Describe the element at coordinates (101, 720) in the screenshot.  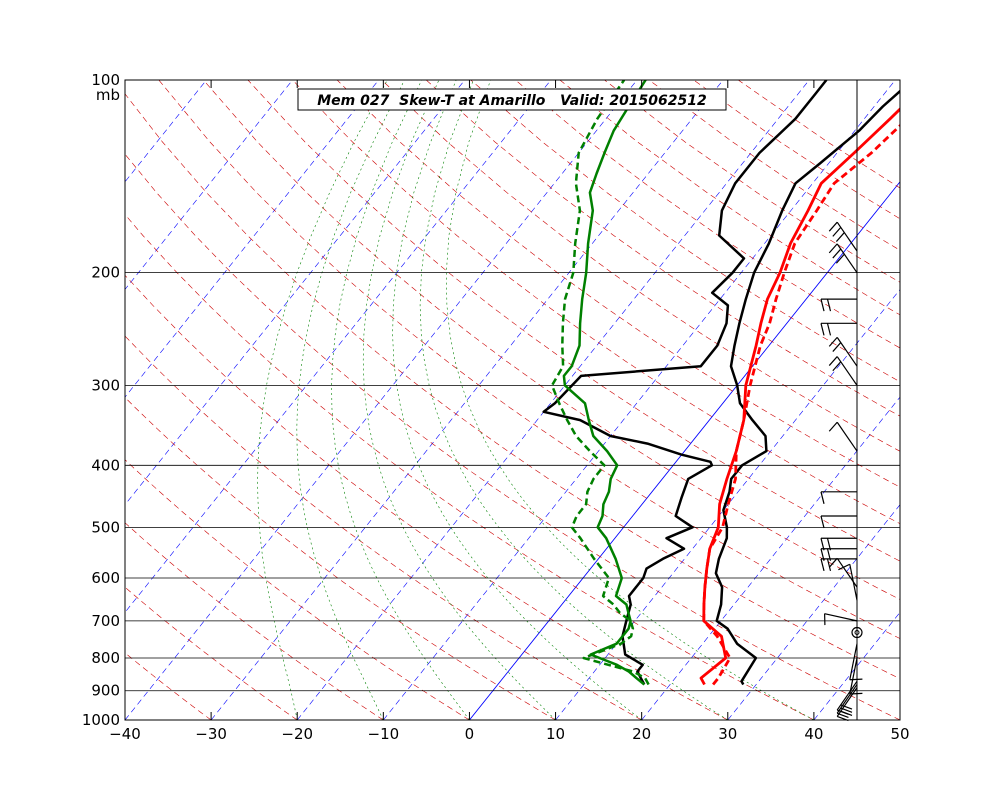
I see `pressure-tick-label: 1000` at that location.